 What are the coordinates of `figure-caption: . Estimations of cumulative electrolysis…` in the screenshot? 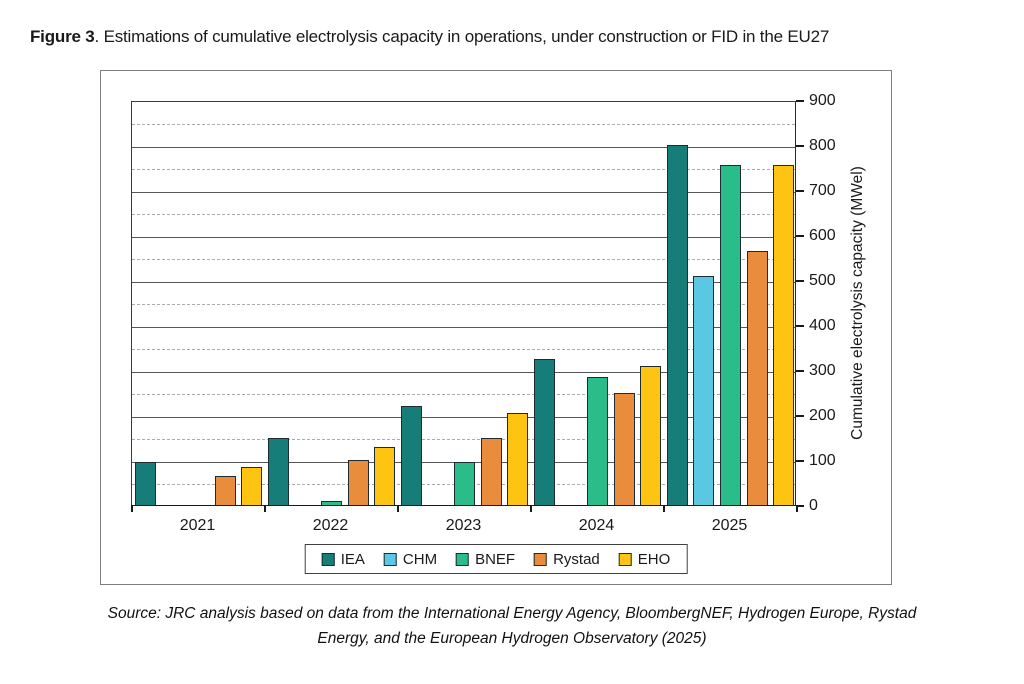 It's located at (462, 36).